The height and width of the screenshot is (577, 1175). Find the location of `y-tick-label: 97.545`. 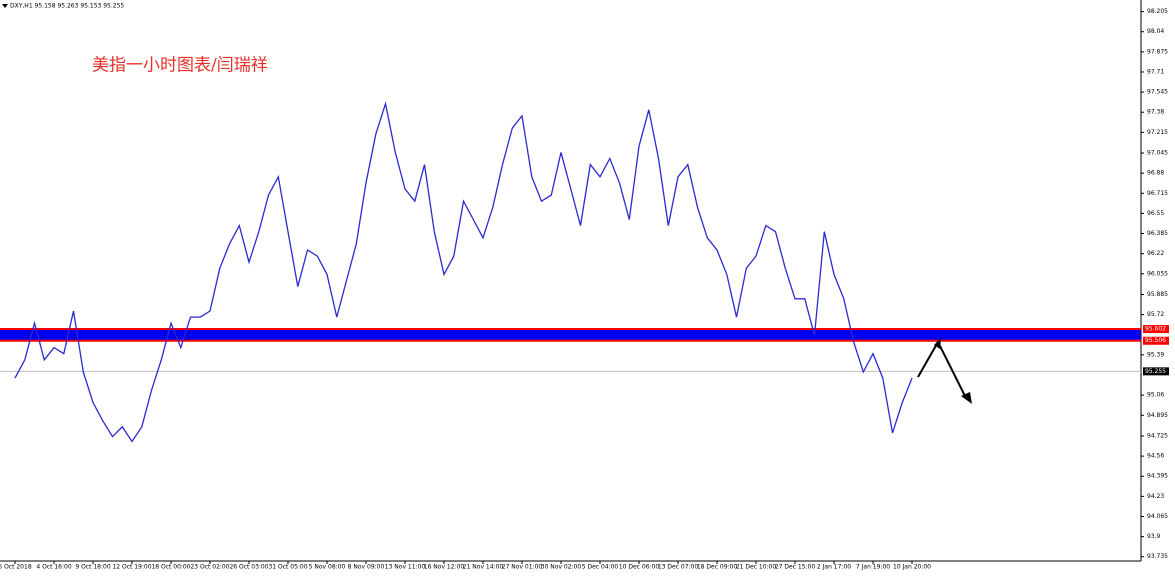

y-tick-label: 97.545 is located at coordinates (1157, 92).